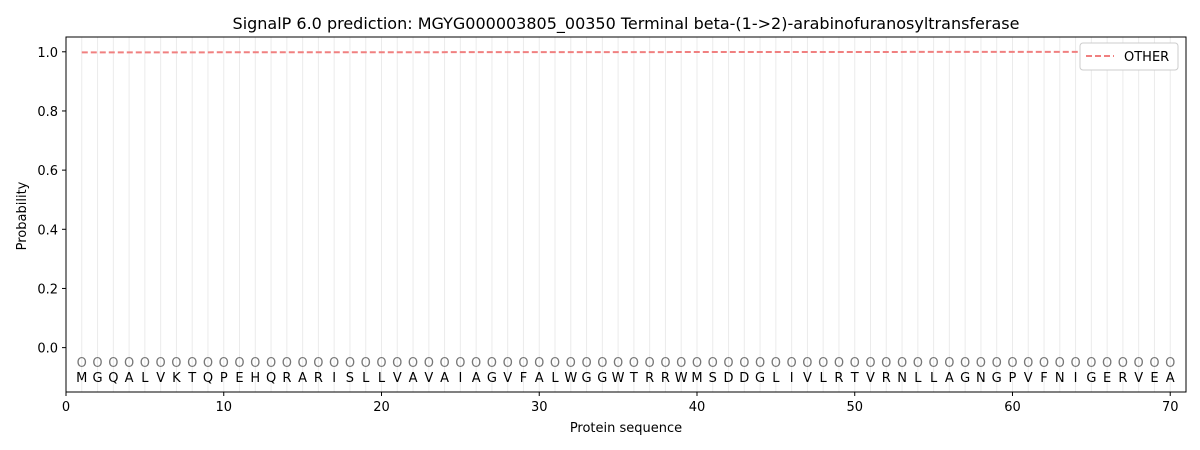 This screenshot has height=450, width=1200. Describe the element at coordinates (1107, 378) in the screenshot. I see `sequence-letter: E` at that location.